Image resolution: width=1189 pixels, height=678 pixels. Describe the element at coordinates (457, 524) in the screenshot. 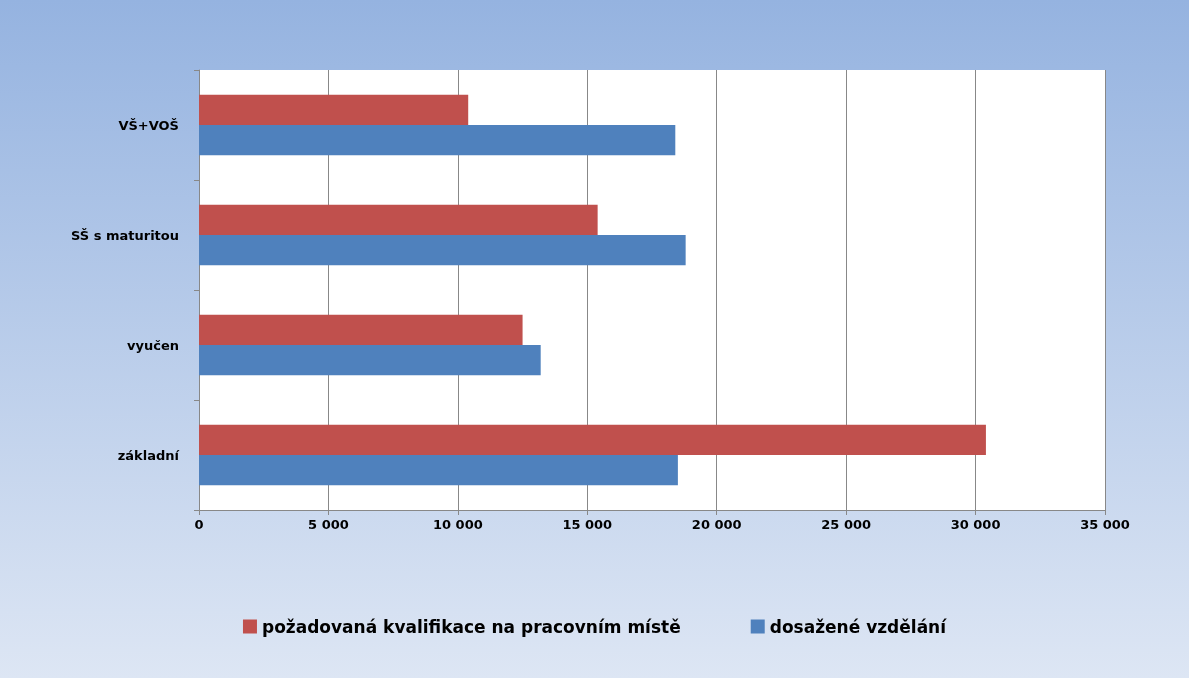

I see `x-tick-label: 10 000` at that location.